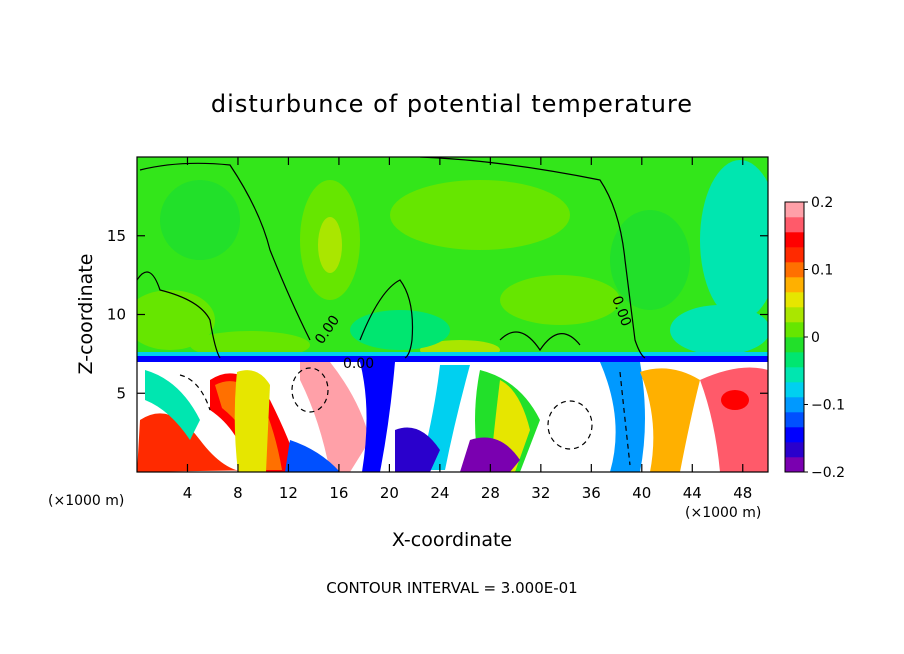 This screenshot has height=654, width=904. What do you see at coordinates (452, 359) in the screenshot?
I see `inversion-band` at bounding box center [452, 359].